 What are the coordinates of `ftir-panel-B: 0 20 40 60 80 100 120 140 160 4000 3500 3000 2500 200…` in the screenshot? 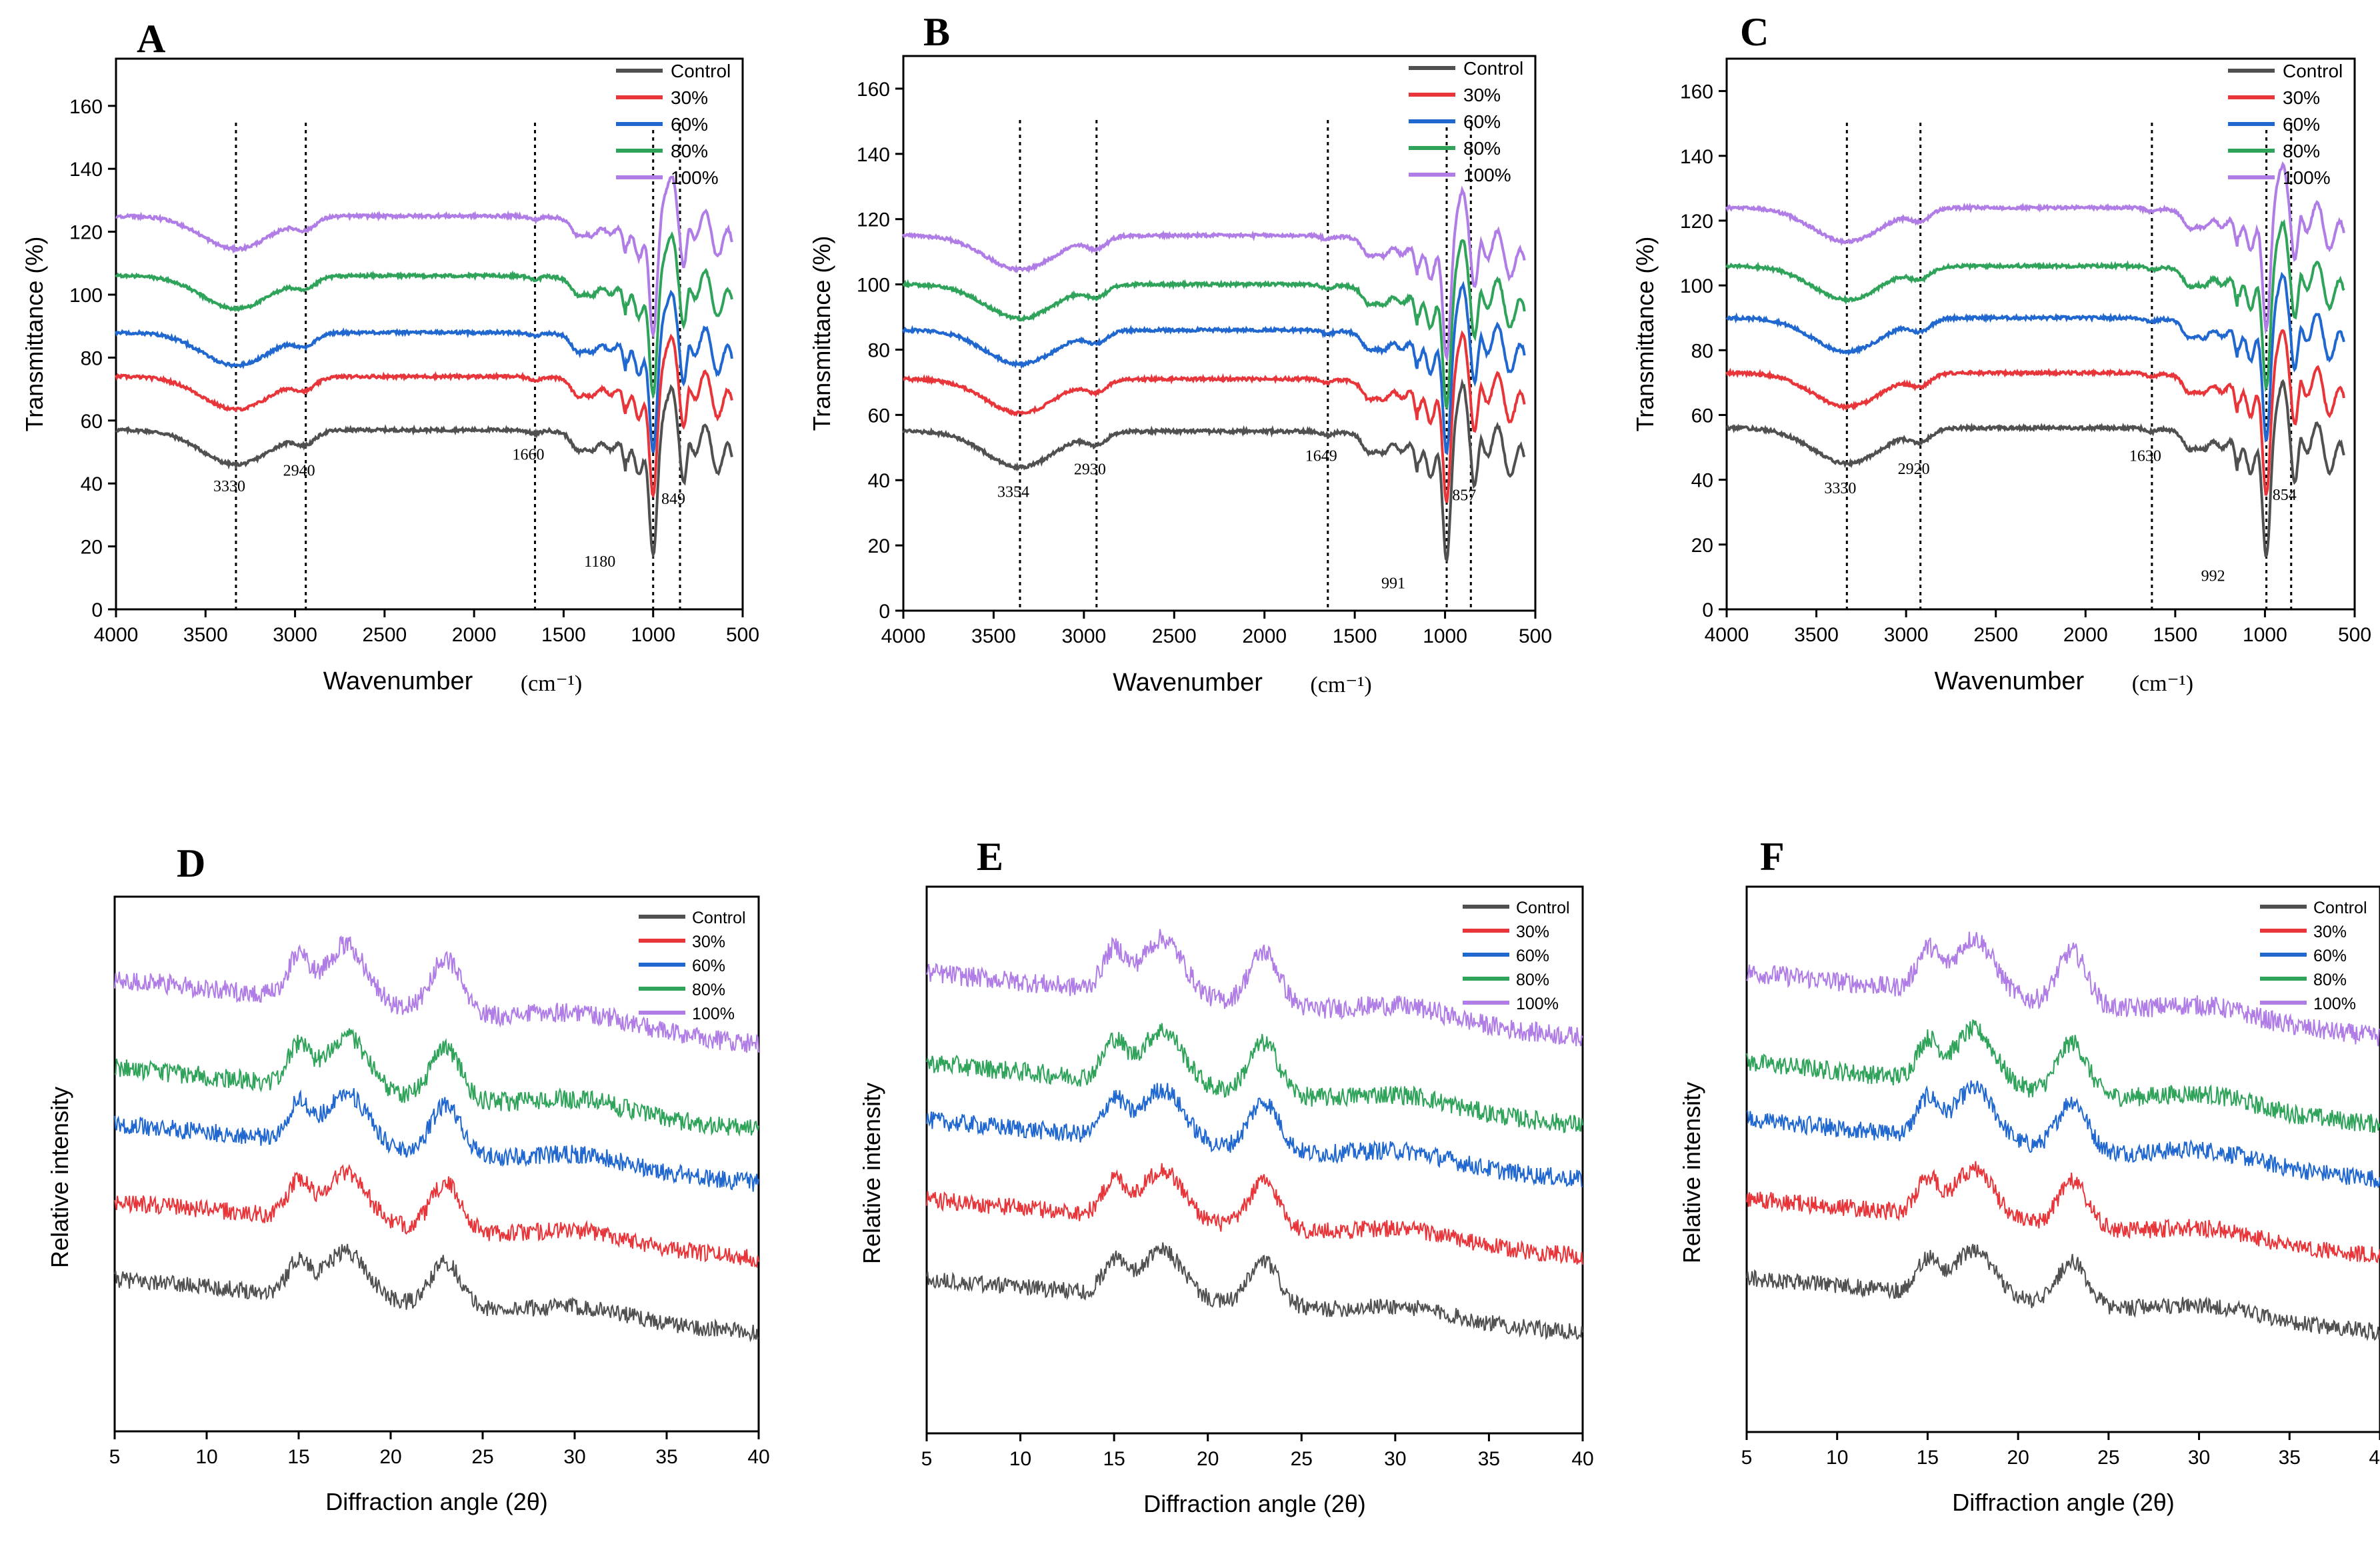 It's located at (1180, 376).